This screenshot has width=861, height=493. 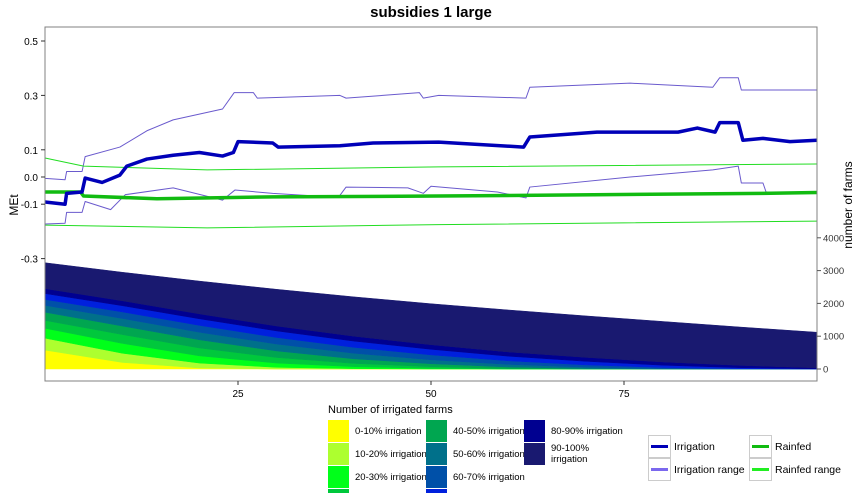 I want to click on legend-label: 60-70% irrigation, so click(x=489, y=477).